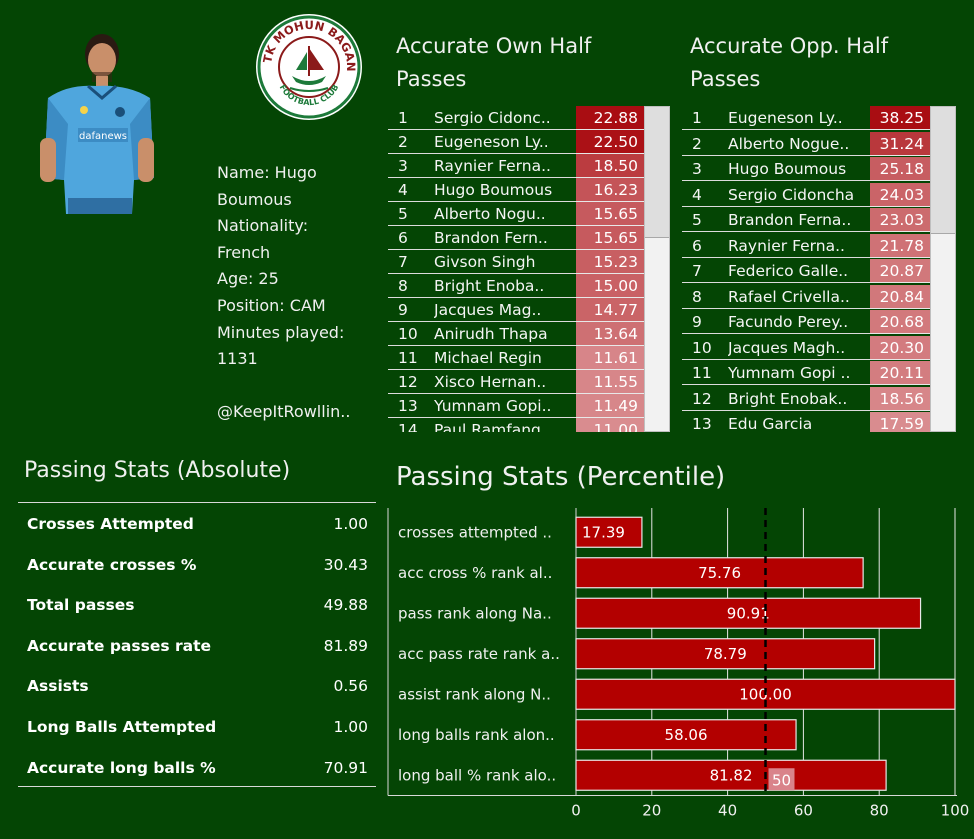 The width and height of the screenshot is (974, 839). Describe the element at coordinates (610, 425) in the screenshot. I see `rank-value: 11.00` at that location.